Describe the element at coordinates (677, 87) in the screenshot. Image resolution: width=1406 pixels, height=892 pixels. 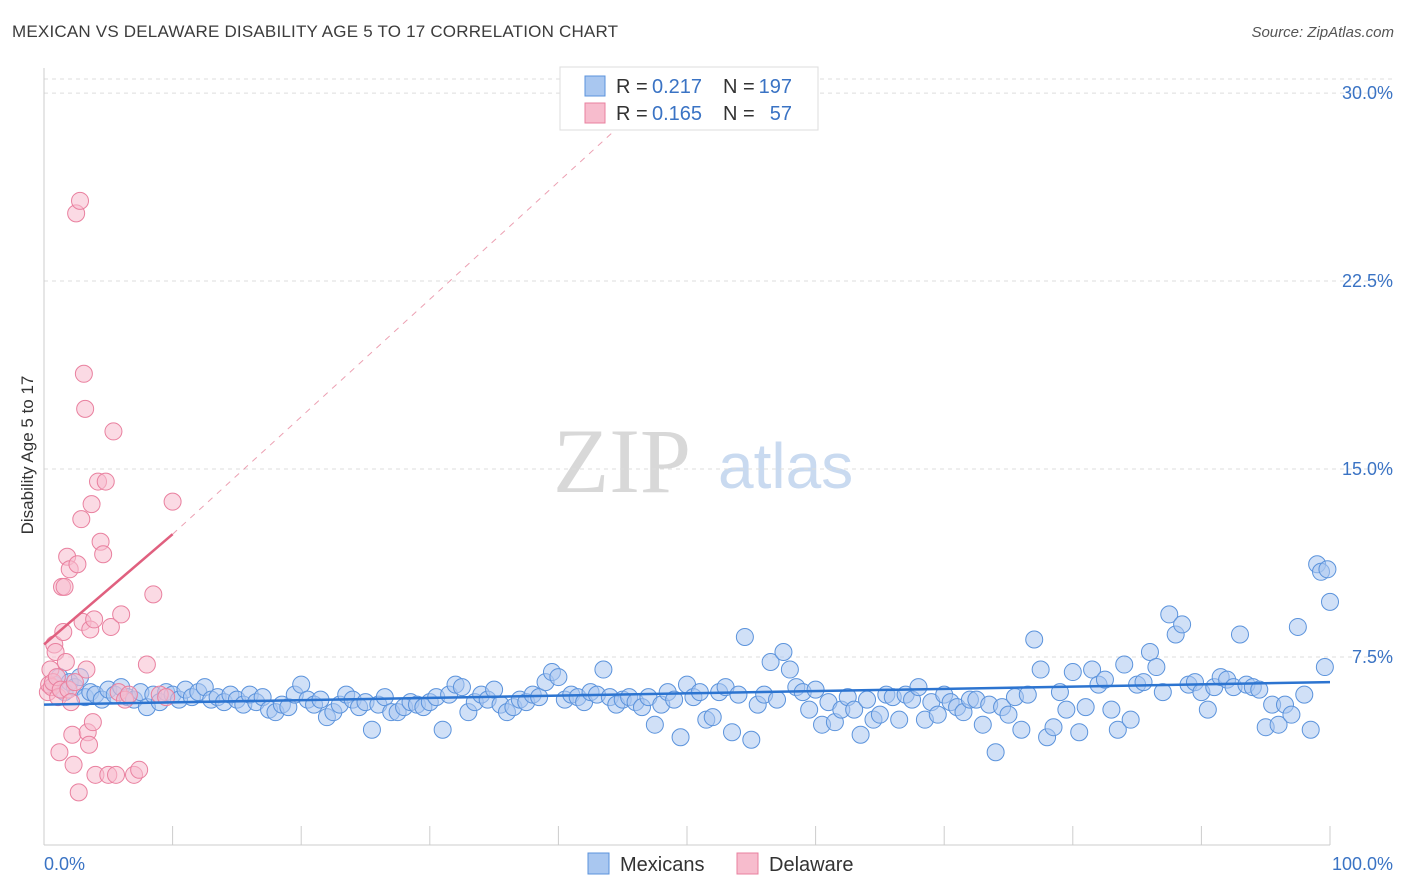
I see `legend-r-value-mexicans: 0.217` at that location.